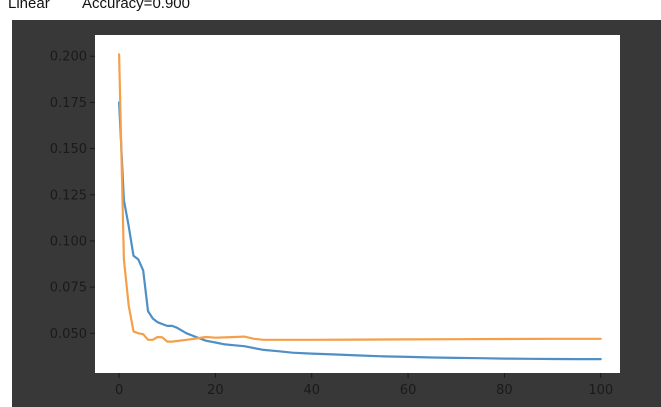 This screenshot has width=661, height=407. I want to click on x-tick-label: 40, so click(311, 390).